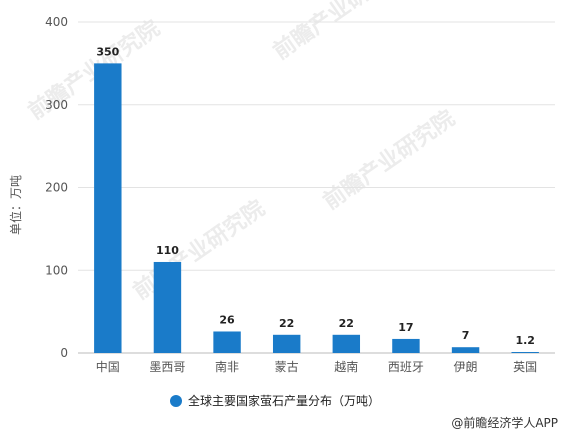 The height and width of the screenshot is (438, 572). I want to click on y-axis-ticks: 0 100 200 300 400, so click(56, 187).